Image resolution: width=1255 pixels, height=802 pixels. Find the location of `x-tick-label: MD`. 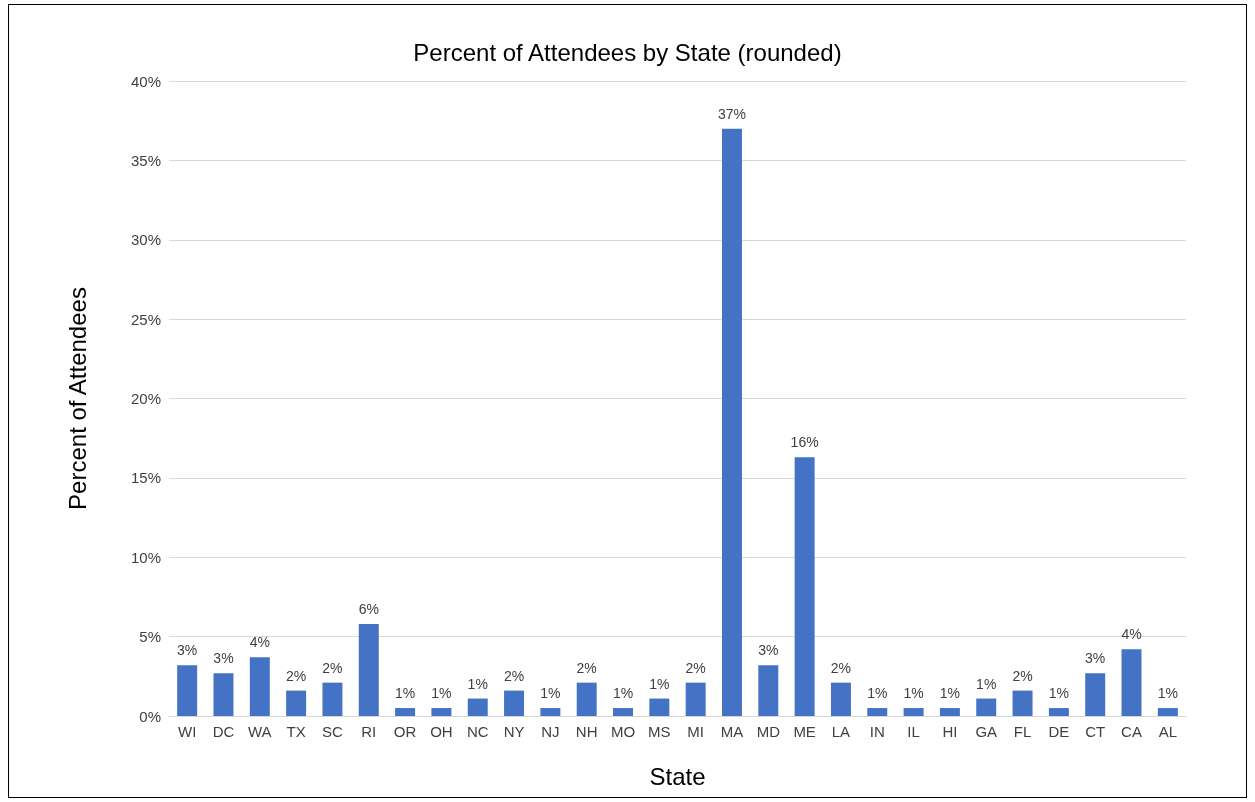

x-tick-label: MD is located at coordinates (768, 731).